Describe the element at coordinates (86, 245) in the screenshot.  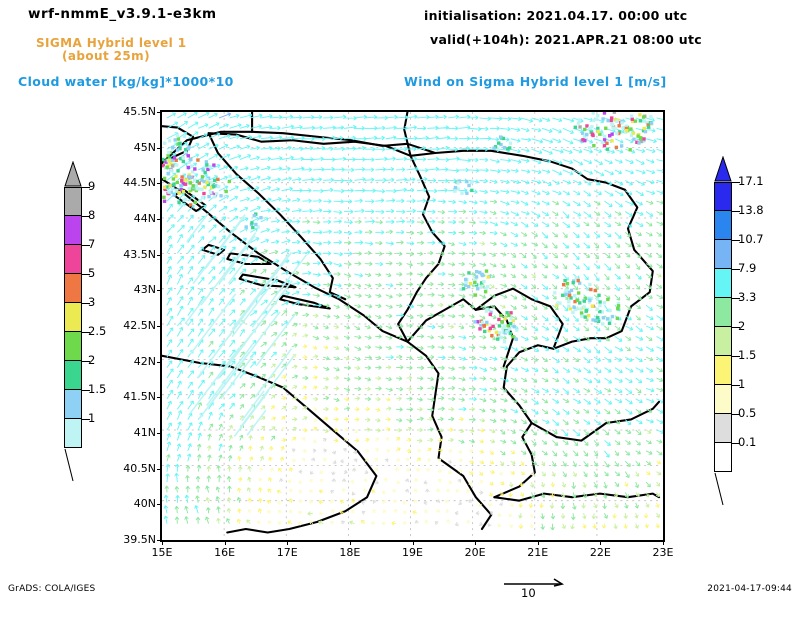
I see `colorbar-tick` at that location.